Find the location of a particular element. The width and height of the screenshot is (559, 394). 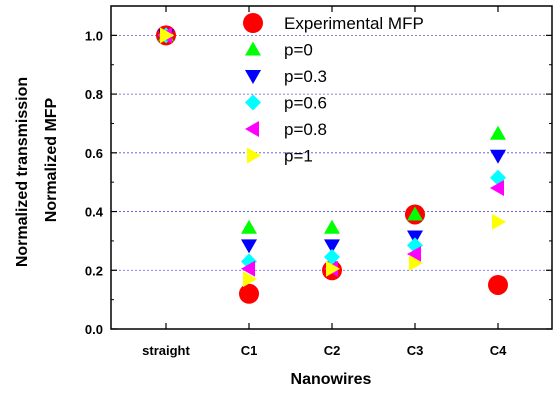

legend-label: p=0.8 is located at coordinates (305, 129).